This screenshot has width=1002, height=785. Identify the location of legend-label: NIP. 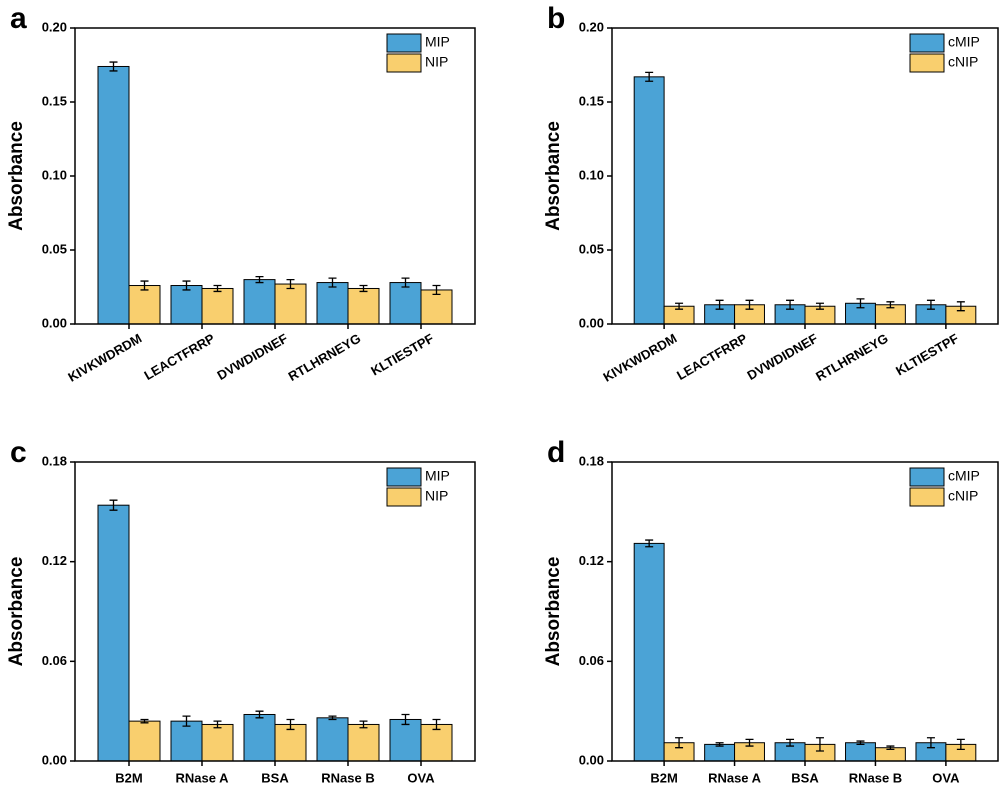
(436, 62).